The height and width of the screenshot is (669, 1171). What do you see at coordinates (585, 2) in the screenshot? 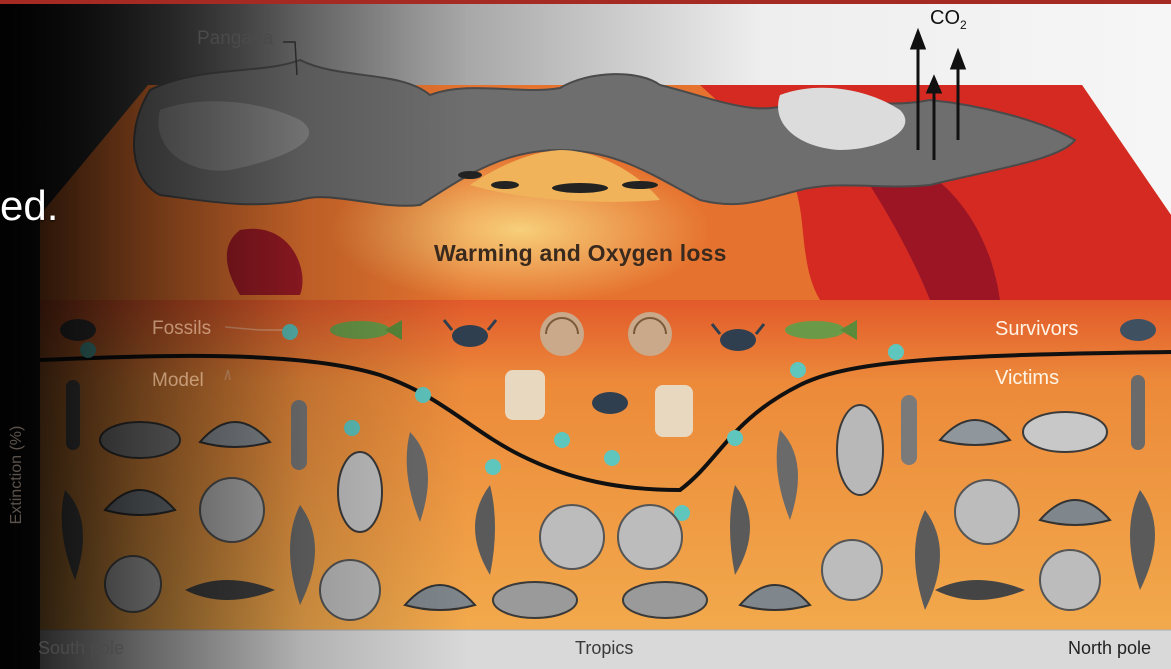
I see `top-rule` at bounding box center [585, 2].